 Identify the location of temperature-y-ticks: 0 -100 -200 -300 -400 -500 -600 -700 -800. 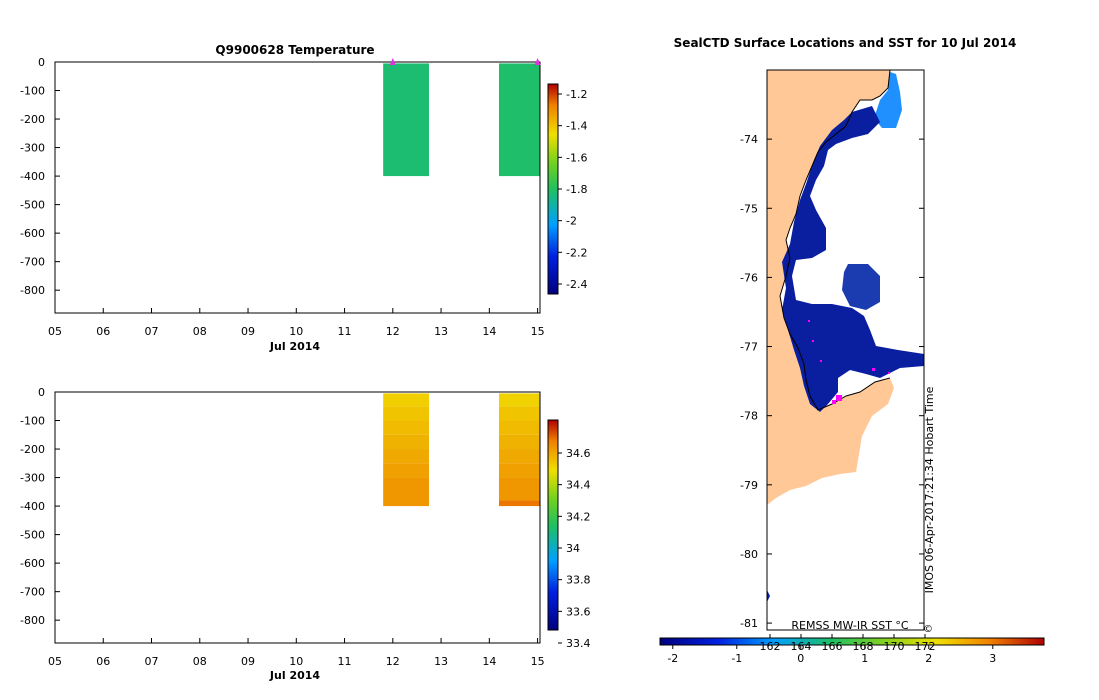
(40, 176).